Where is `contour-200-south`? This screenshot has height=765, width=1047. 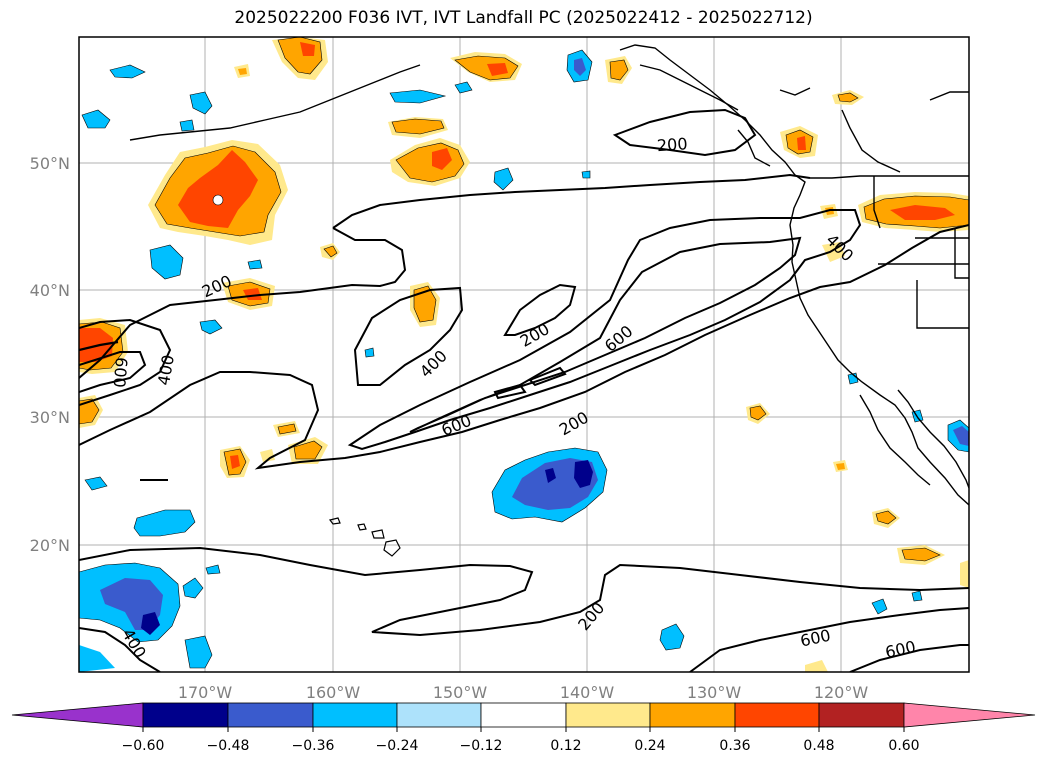 contour-200-south is located at coordinates (524, 591).